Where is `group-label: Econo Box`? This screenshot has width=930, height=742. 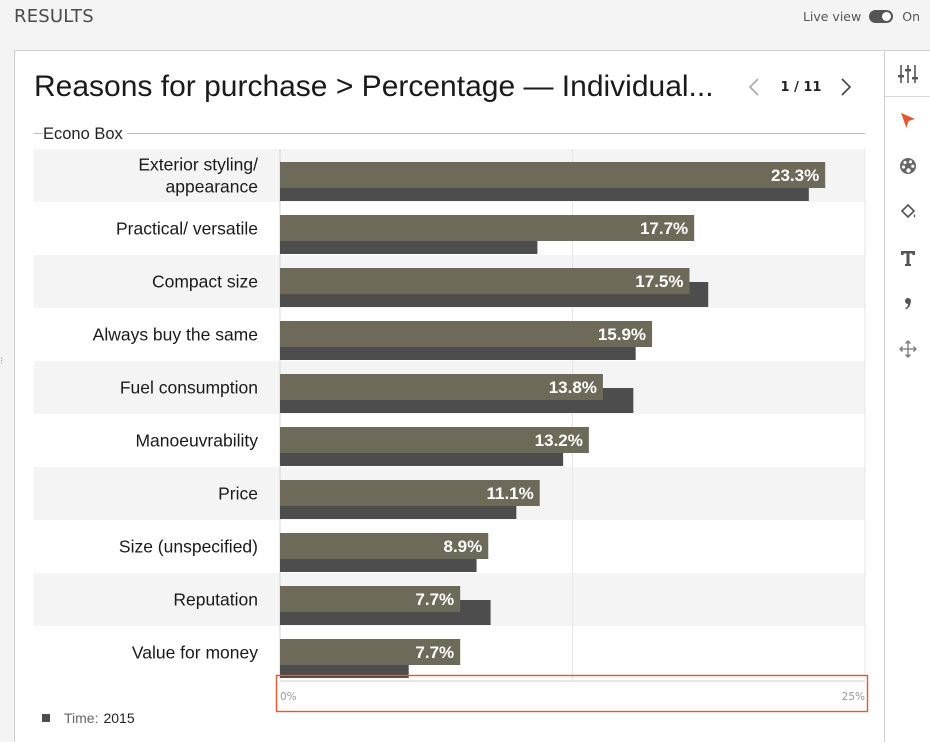
group-label: Econo Box is located at coordinates (85, 134).